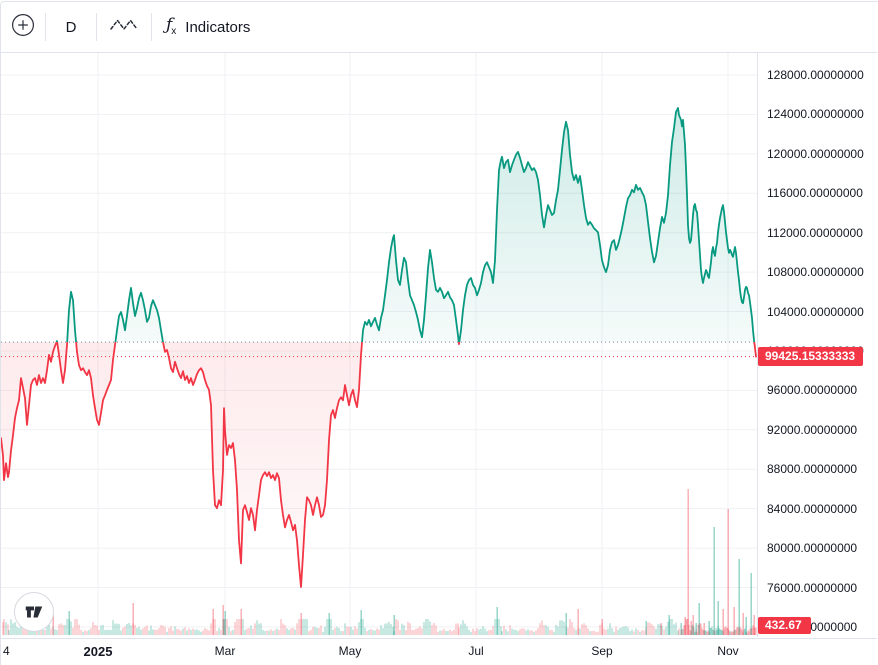 The image size is (878, 665). Describe the element at coordinates (439, 27) in the screenshot. I see `chart-toolbar: D ƒx Indicators` at that location.